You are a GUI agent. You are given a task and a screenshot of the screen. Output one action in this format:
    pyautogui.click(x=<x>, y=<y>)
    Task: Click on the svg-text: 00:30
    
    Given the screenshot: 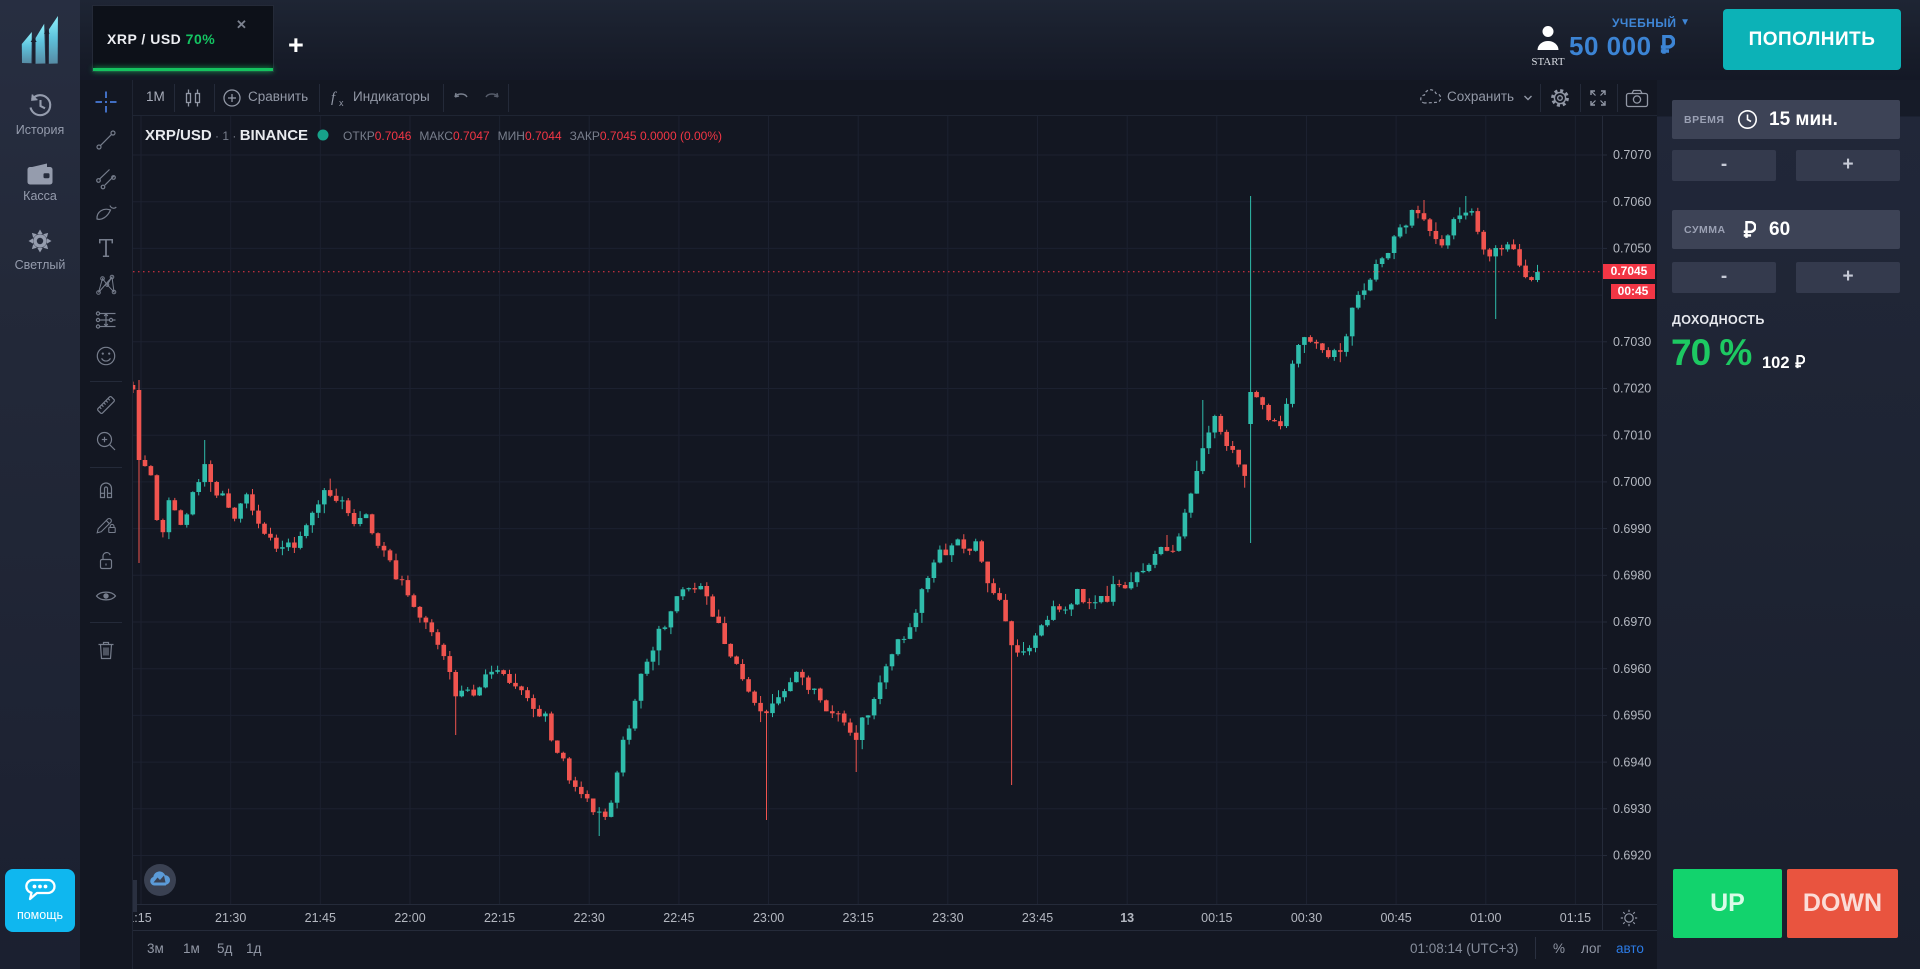 What is the action you would take?
    pyautogui.click(x=1306, y=918)
    